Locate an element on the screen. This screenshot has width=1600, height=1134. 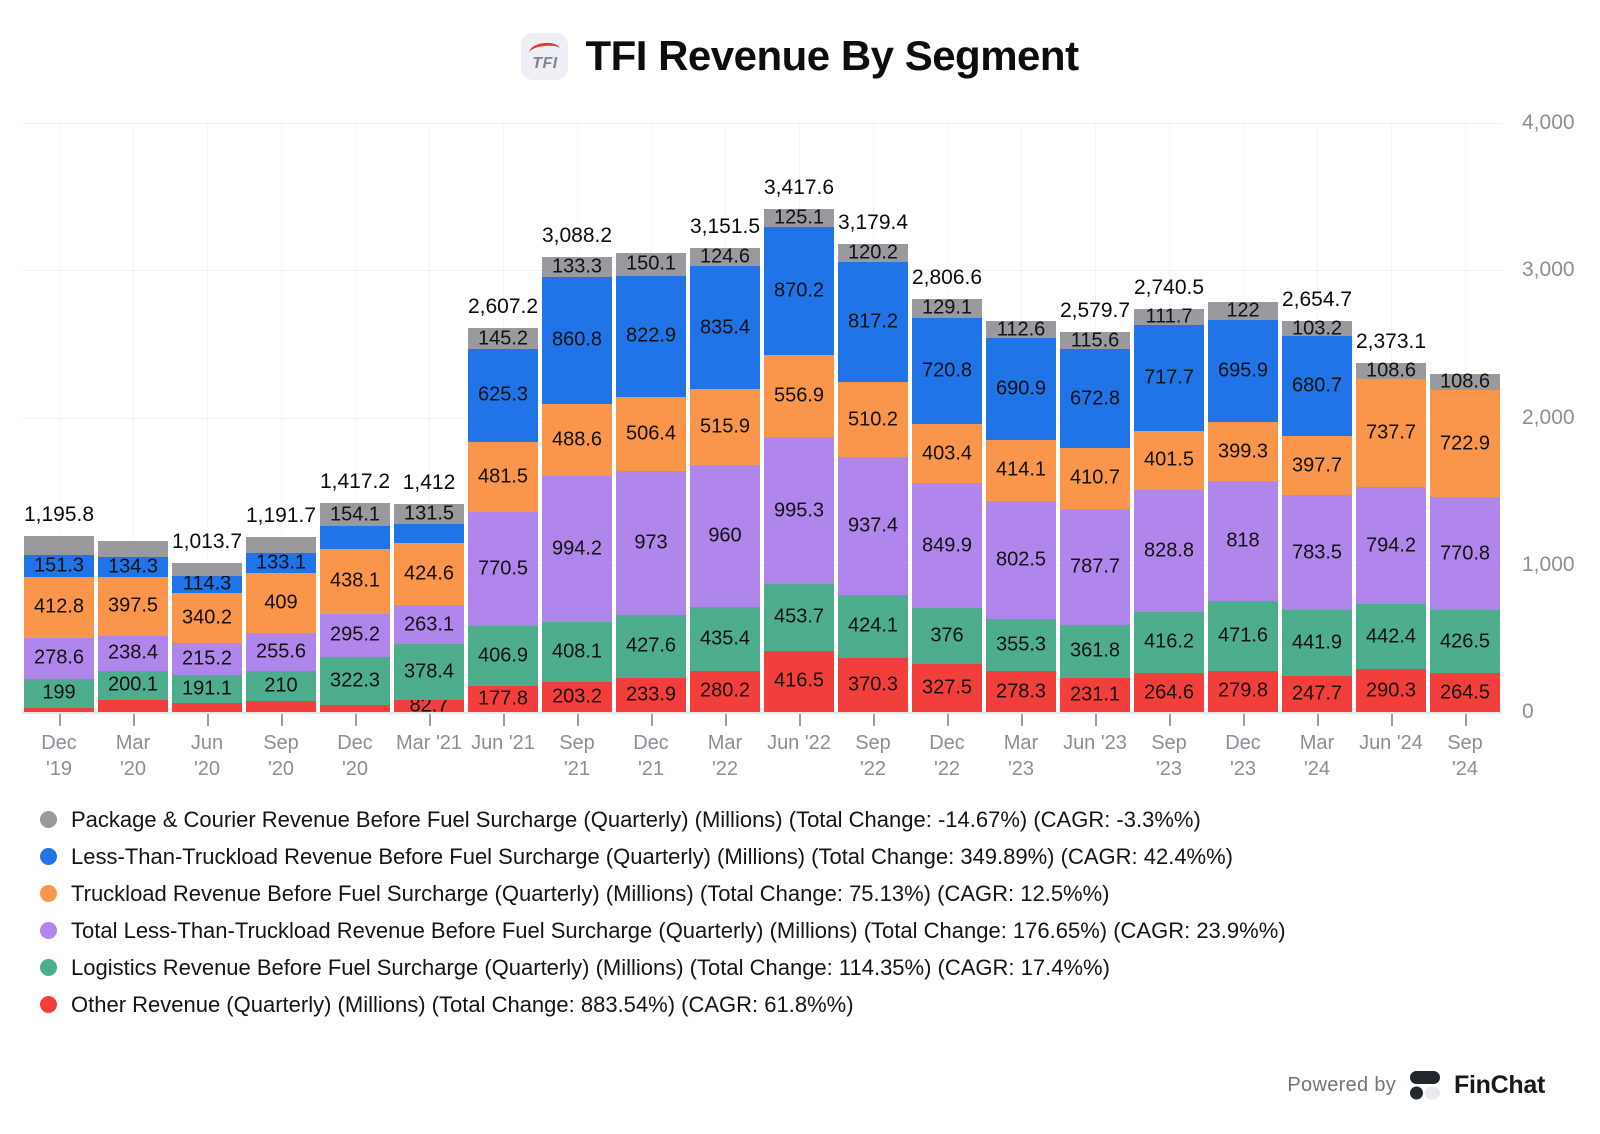
bar-segment-other: 177.8 is located at coordinates (503, 698).